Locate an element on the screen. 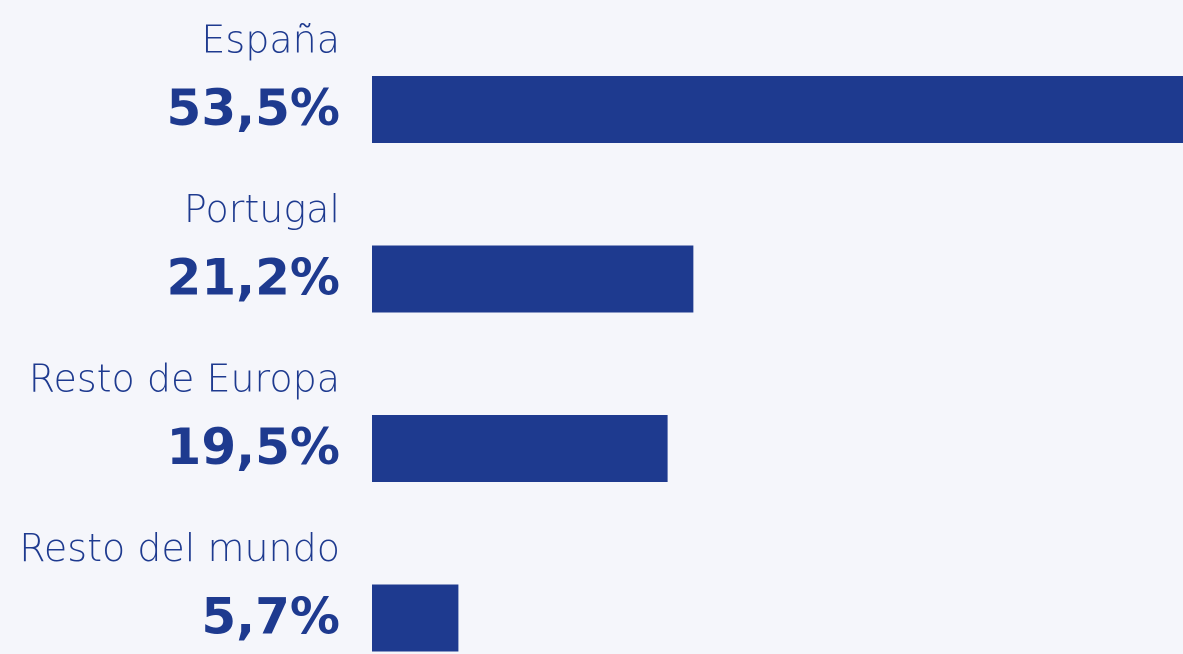 The image size is (1183, 654). category-label: Portugal is located at coordinates (262, 209).